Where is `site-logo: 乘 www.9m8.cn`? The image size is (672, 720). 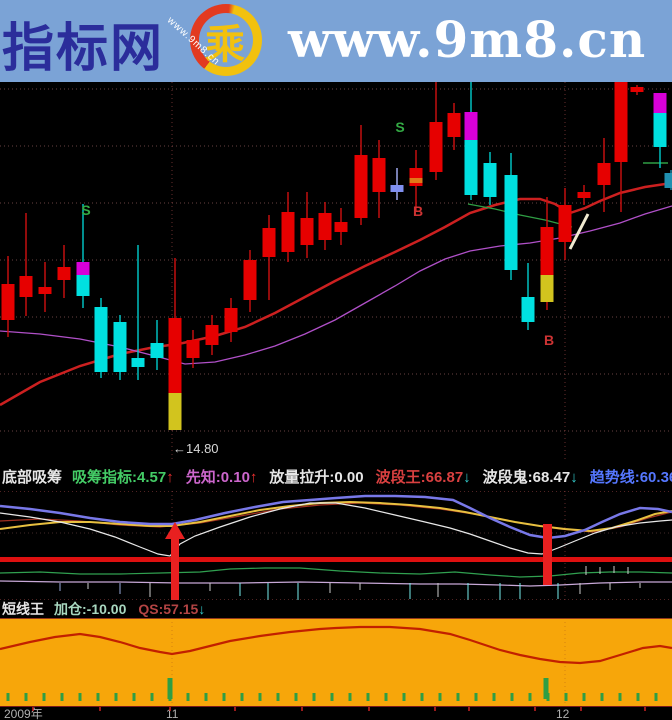 site-logo: 乘 www.9m8.cn is located at coordinates (214, 41).